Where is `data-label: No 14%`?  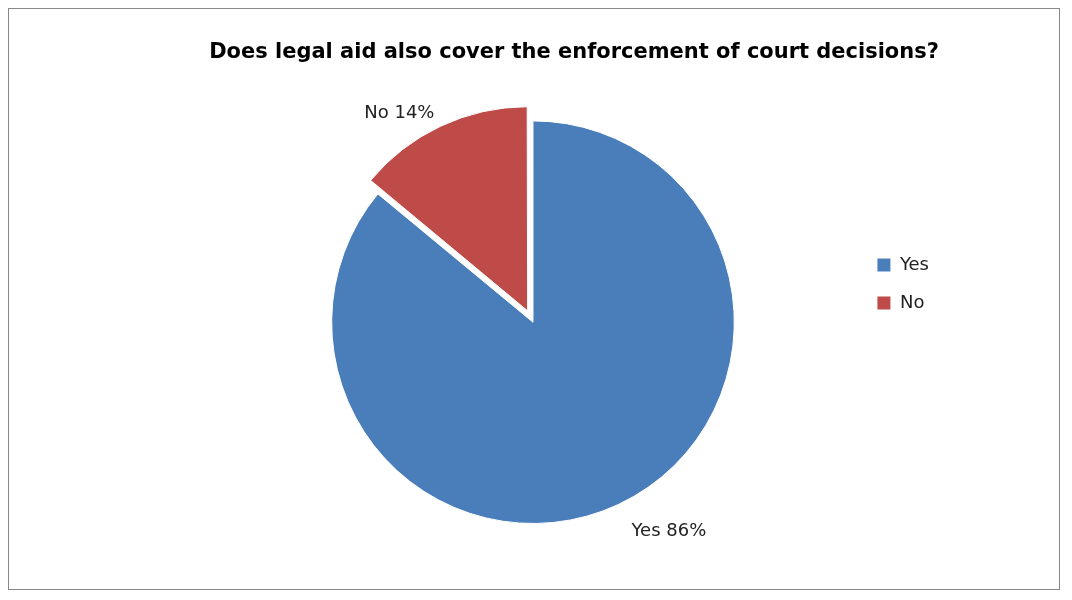 data-label: No 14% is located at coordinates (399, 111).